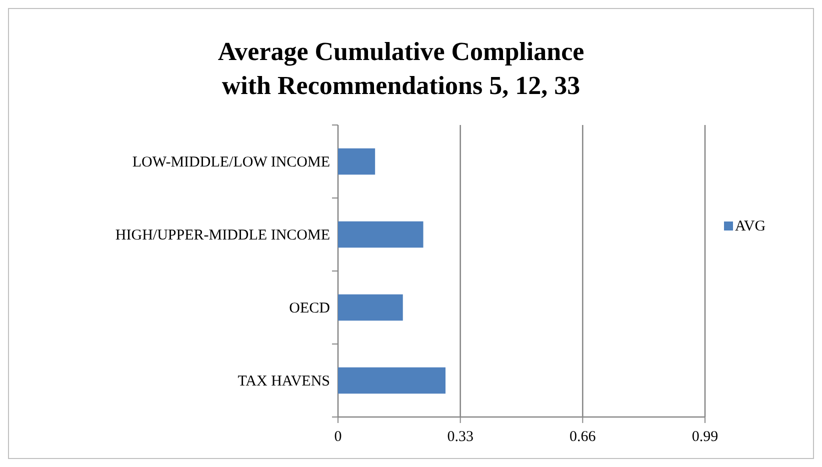  What do you see at coordinates (231, 162) in the screenshot?
I see `y-tick-label: LOW-MIDDLE/LOW INCOME` at bounding box center [231, 162].